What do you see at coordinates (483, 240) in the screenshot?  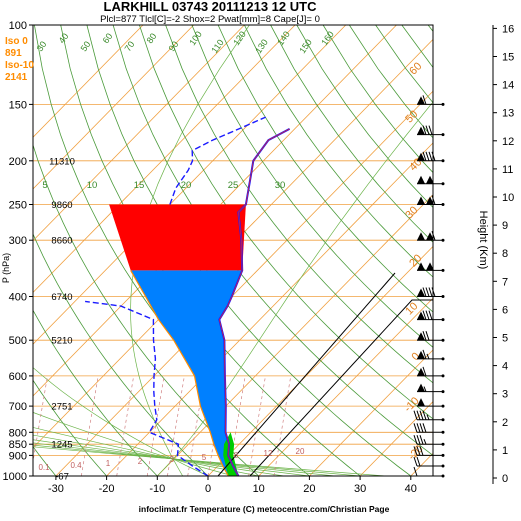 I see `y2-axis-label: Height (Km)` at bounding box center [483, 240].